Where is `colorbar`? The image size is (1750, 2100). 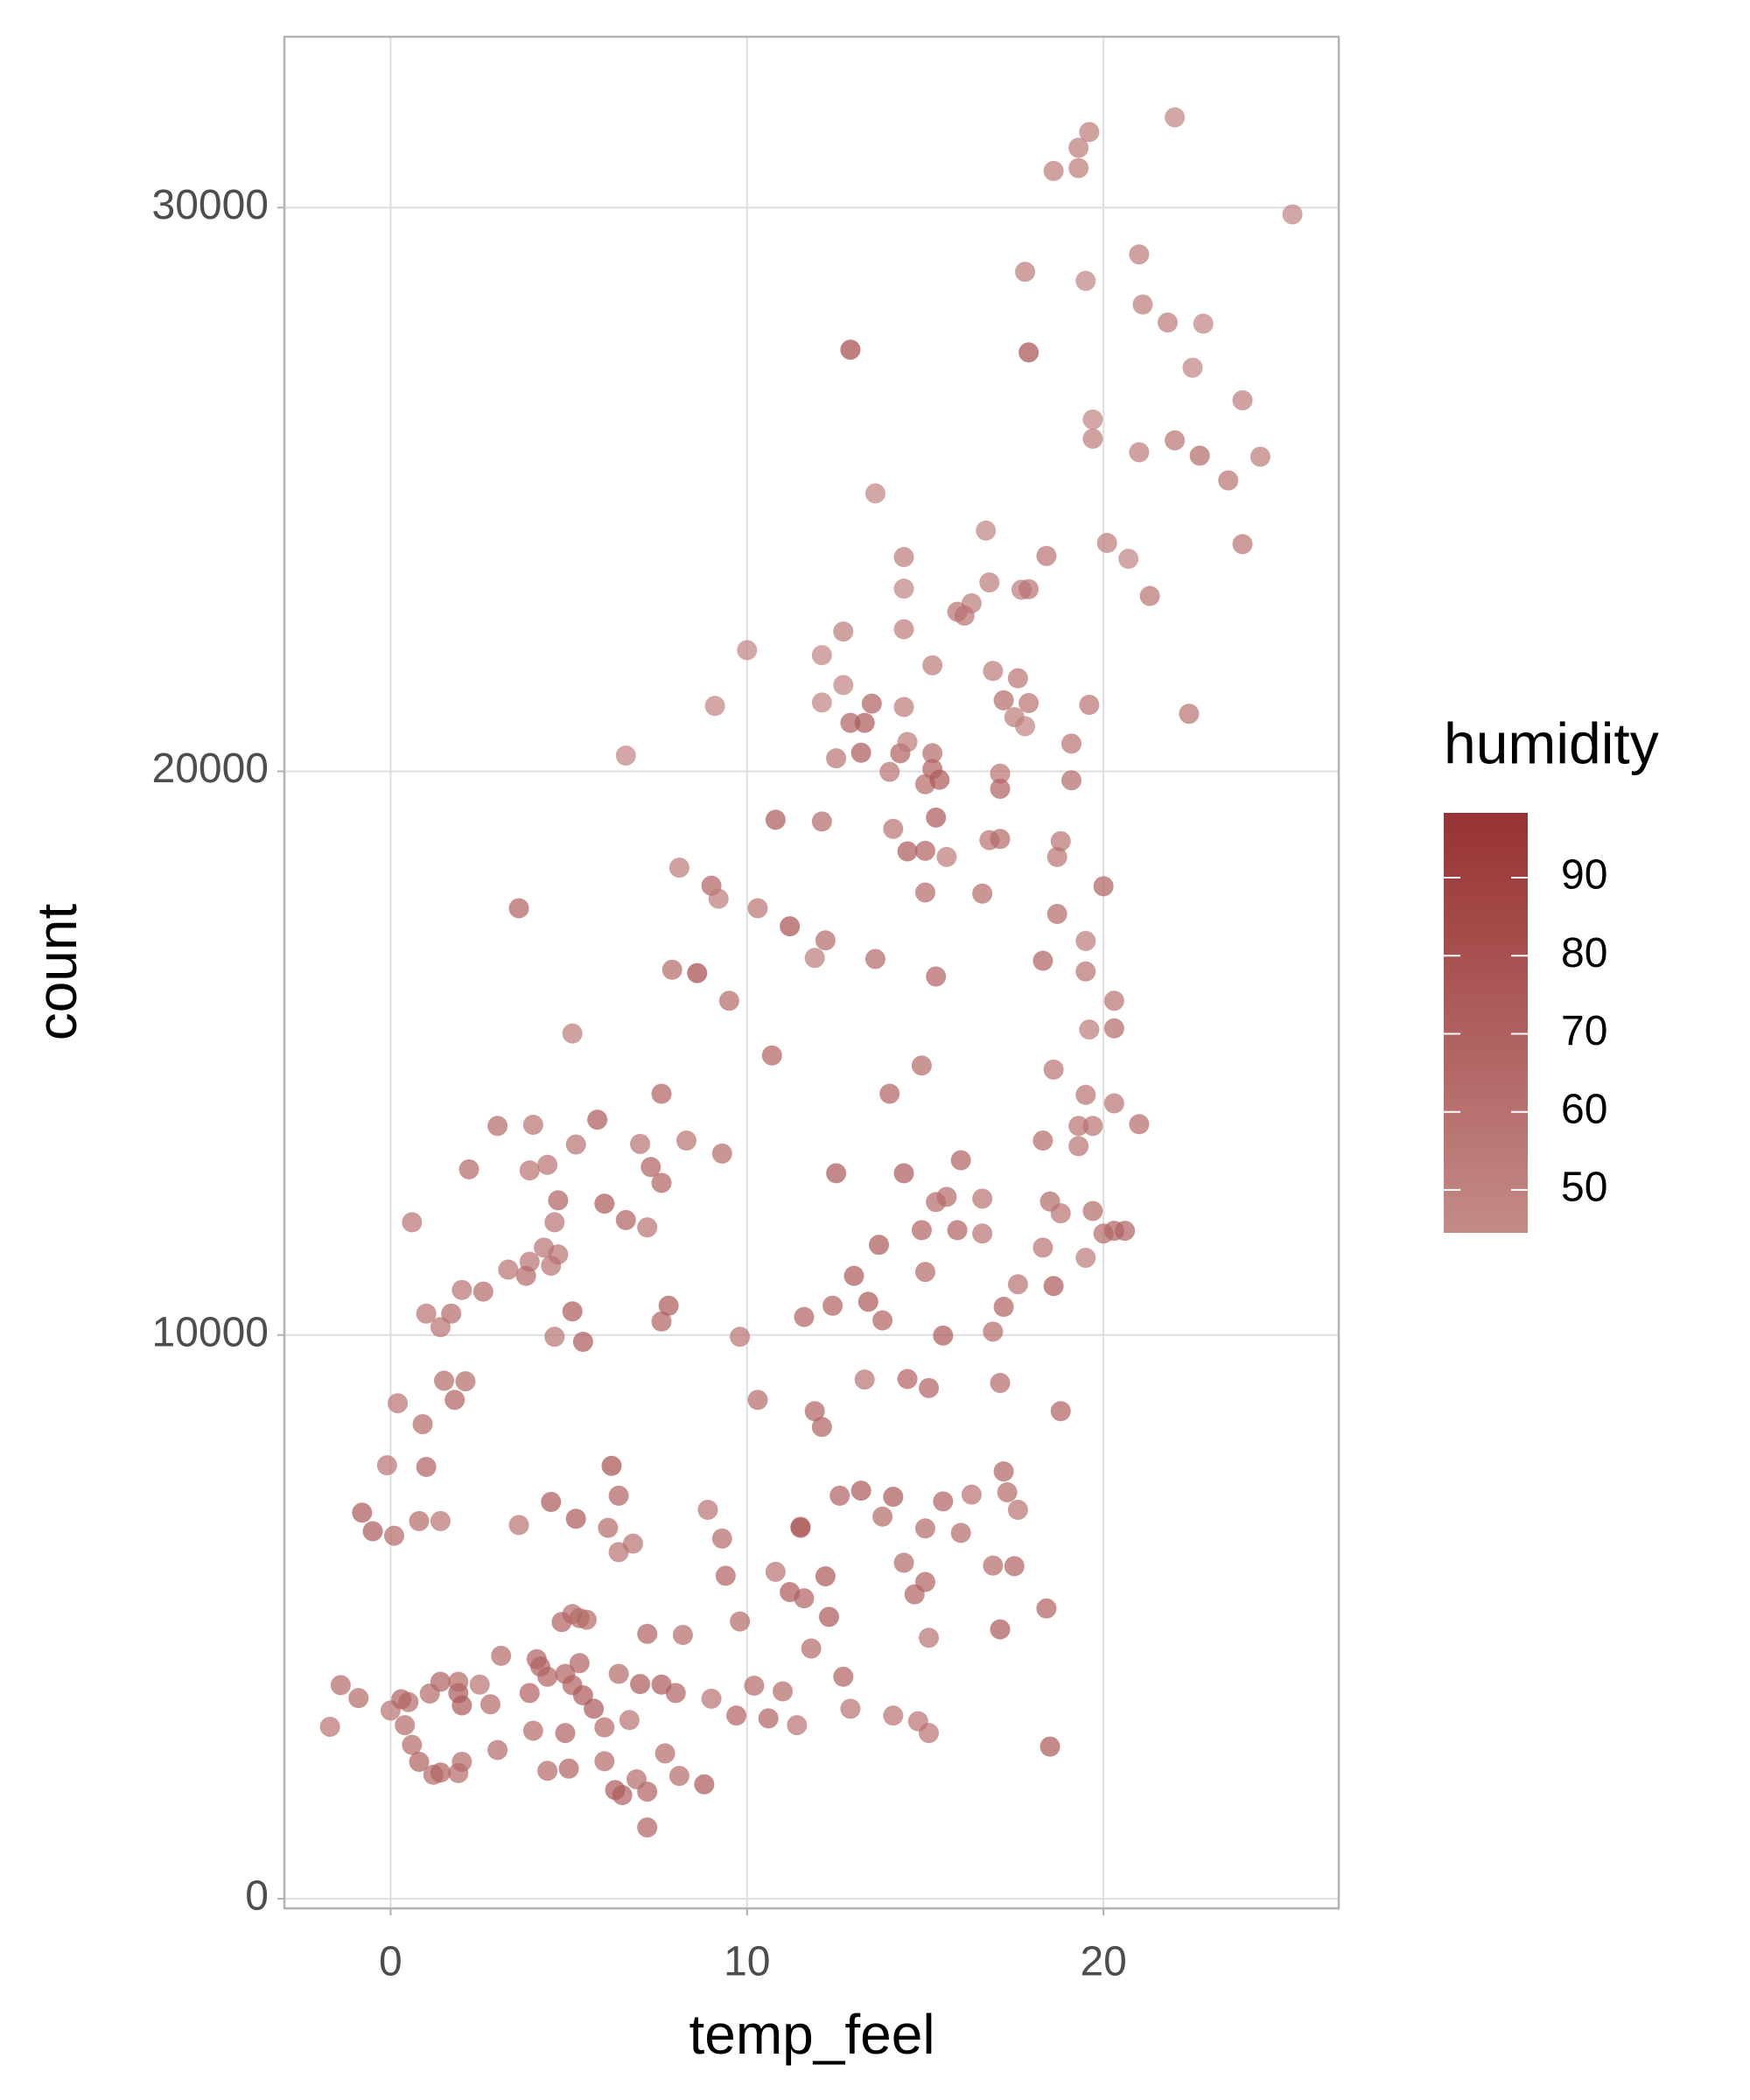
colorbar is located at coordinates (1486, 1023).